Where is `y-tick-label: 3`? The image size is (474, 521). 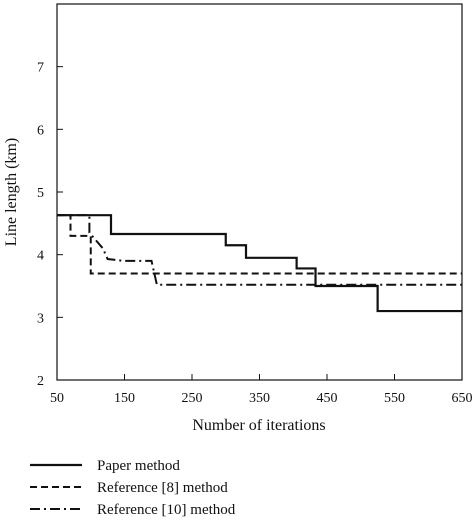 y-tick-label: 3 is located at coordinates (40, 318).